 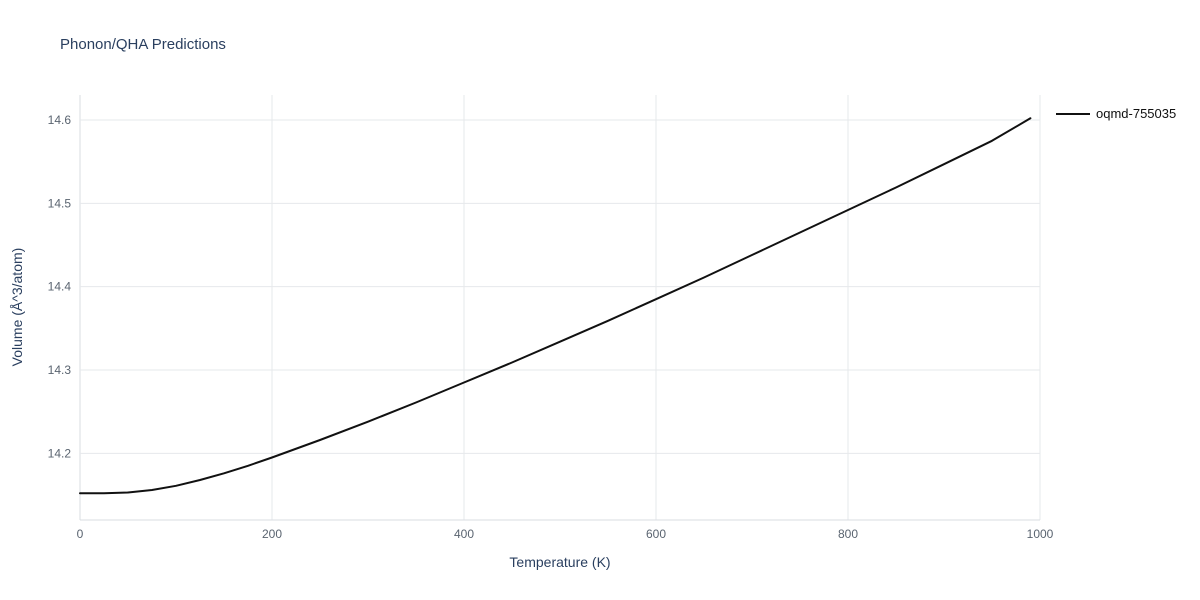 I want to click on legend-line-swatch, so click(x=1073, y=113).